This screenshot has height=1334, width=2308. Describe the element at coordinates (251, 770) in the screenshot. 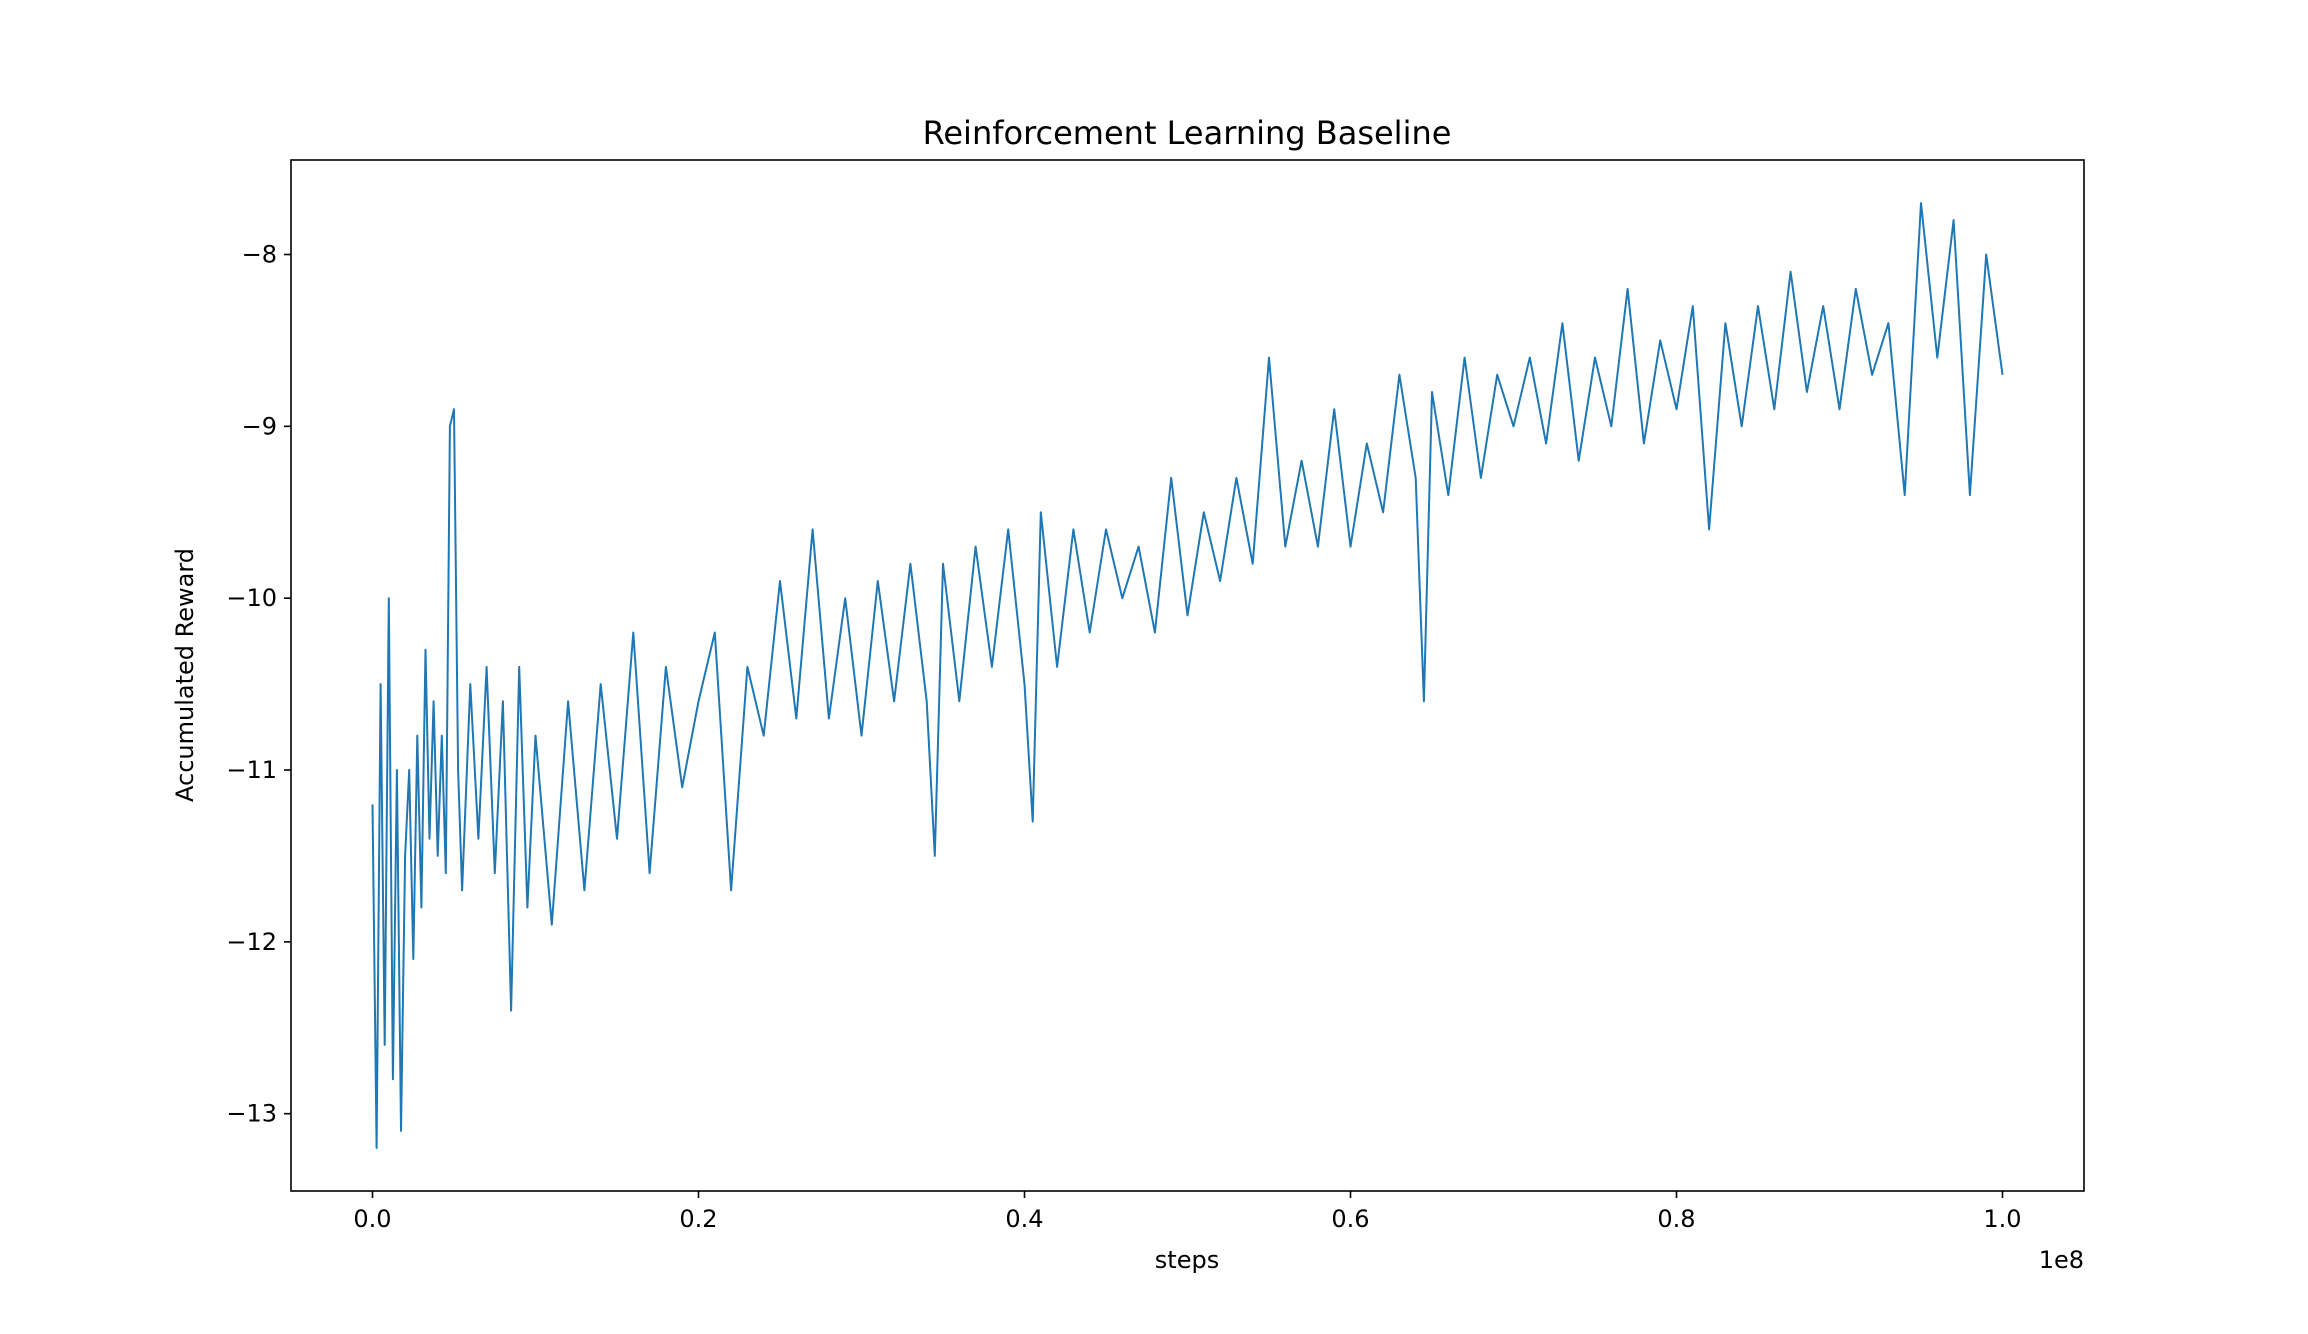

I see `y-tick-label: −11` at that location.